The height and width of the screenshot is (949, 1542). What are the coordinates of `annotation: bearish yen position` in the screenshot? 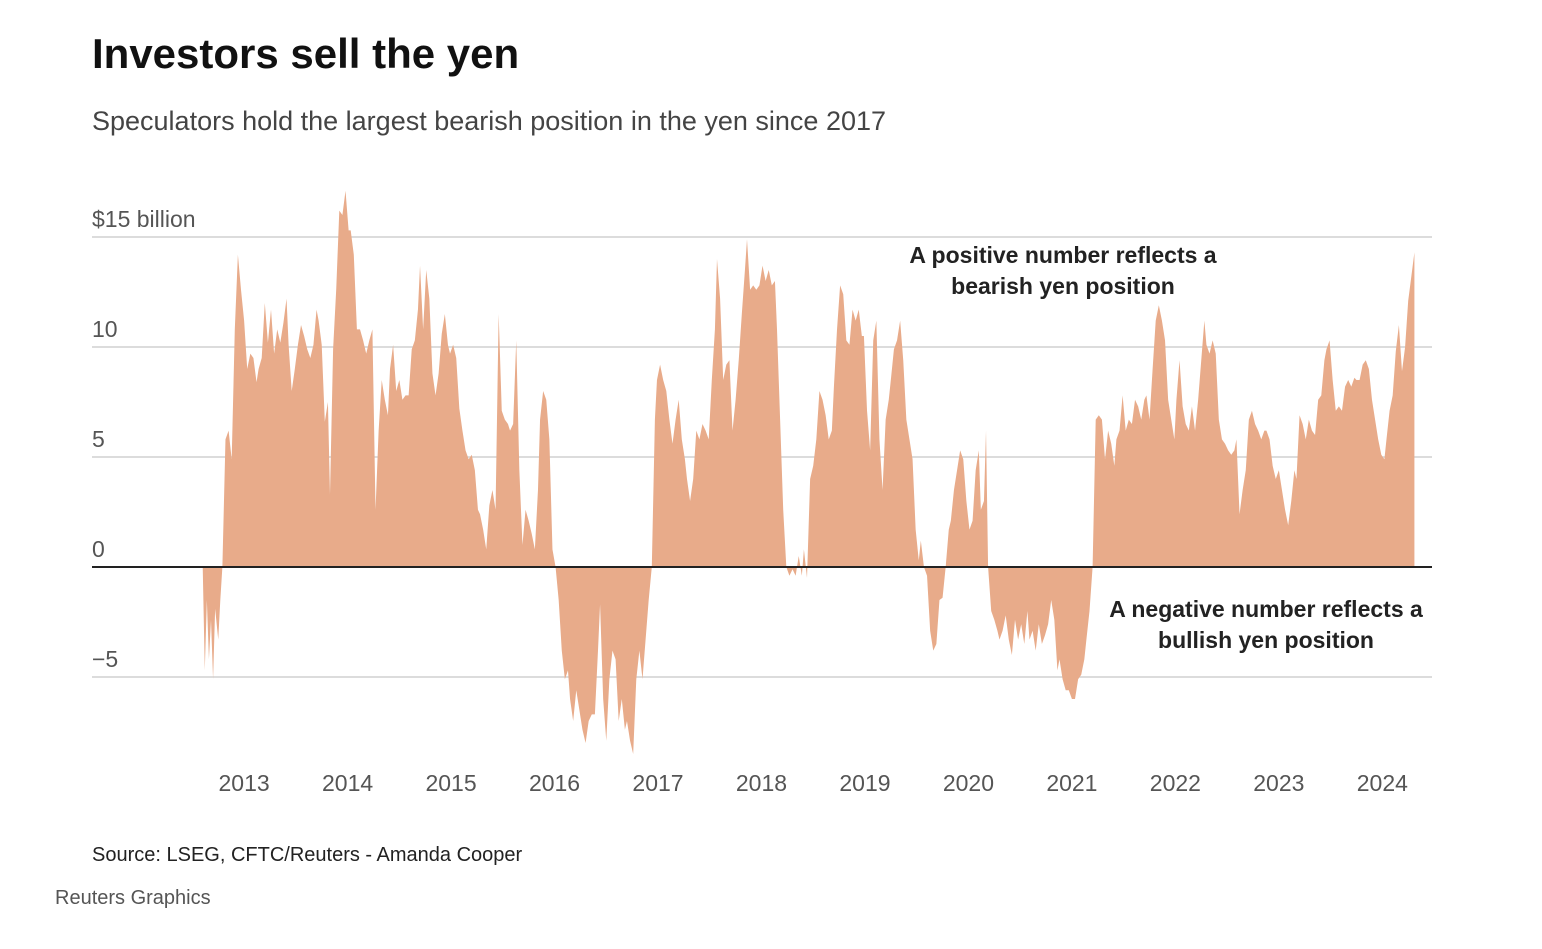 It's located at (1063, 286).